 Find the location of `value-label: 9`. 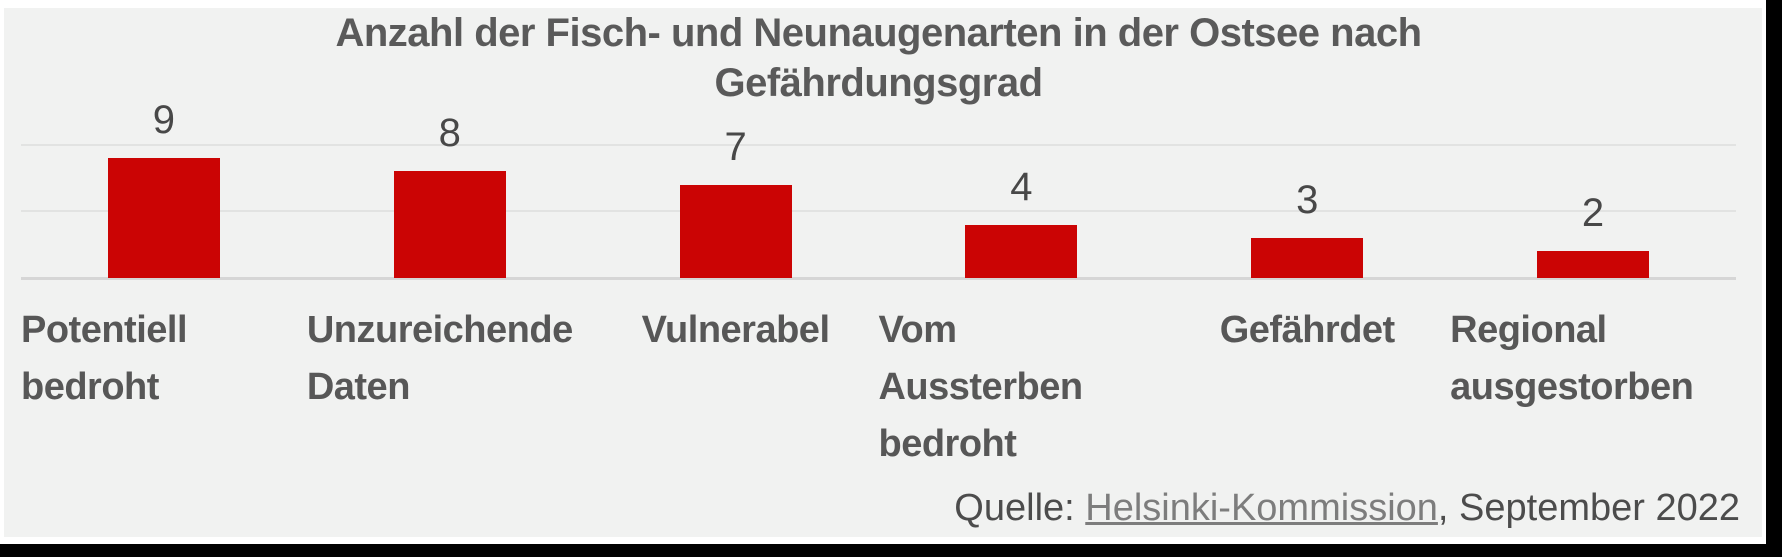

value-label: 9 is located at coordinates (164, 120).